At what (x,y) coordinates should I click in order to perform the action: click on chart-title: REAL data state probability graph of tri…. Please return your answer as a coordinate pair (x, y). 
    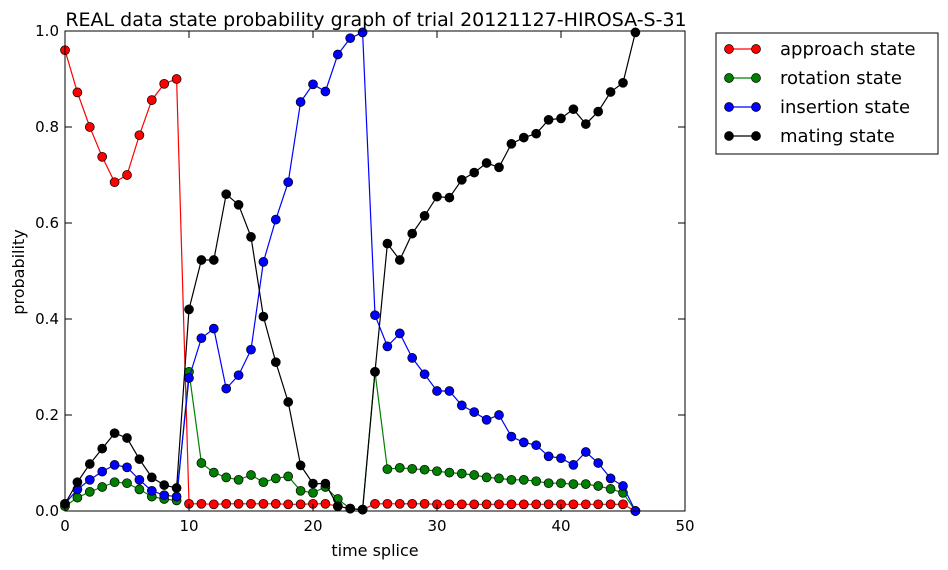
    Looking at the image, I should click on (375, 20).